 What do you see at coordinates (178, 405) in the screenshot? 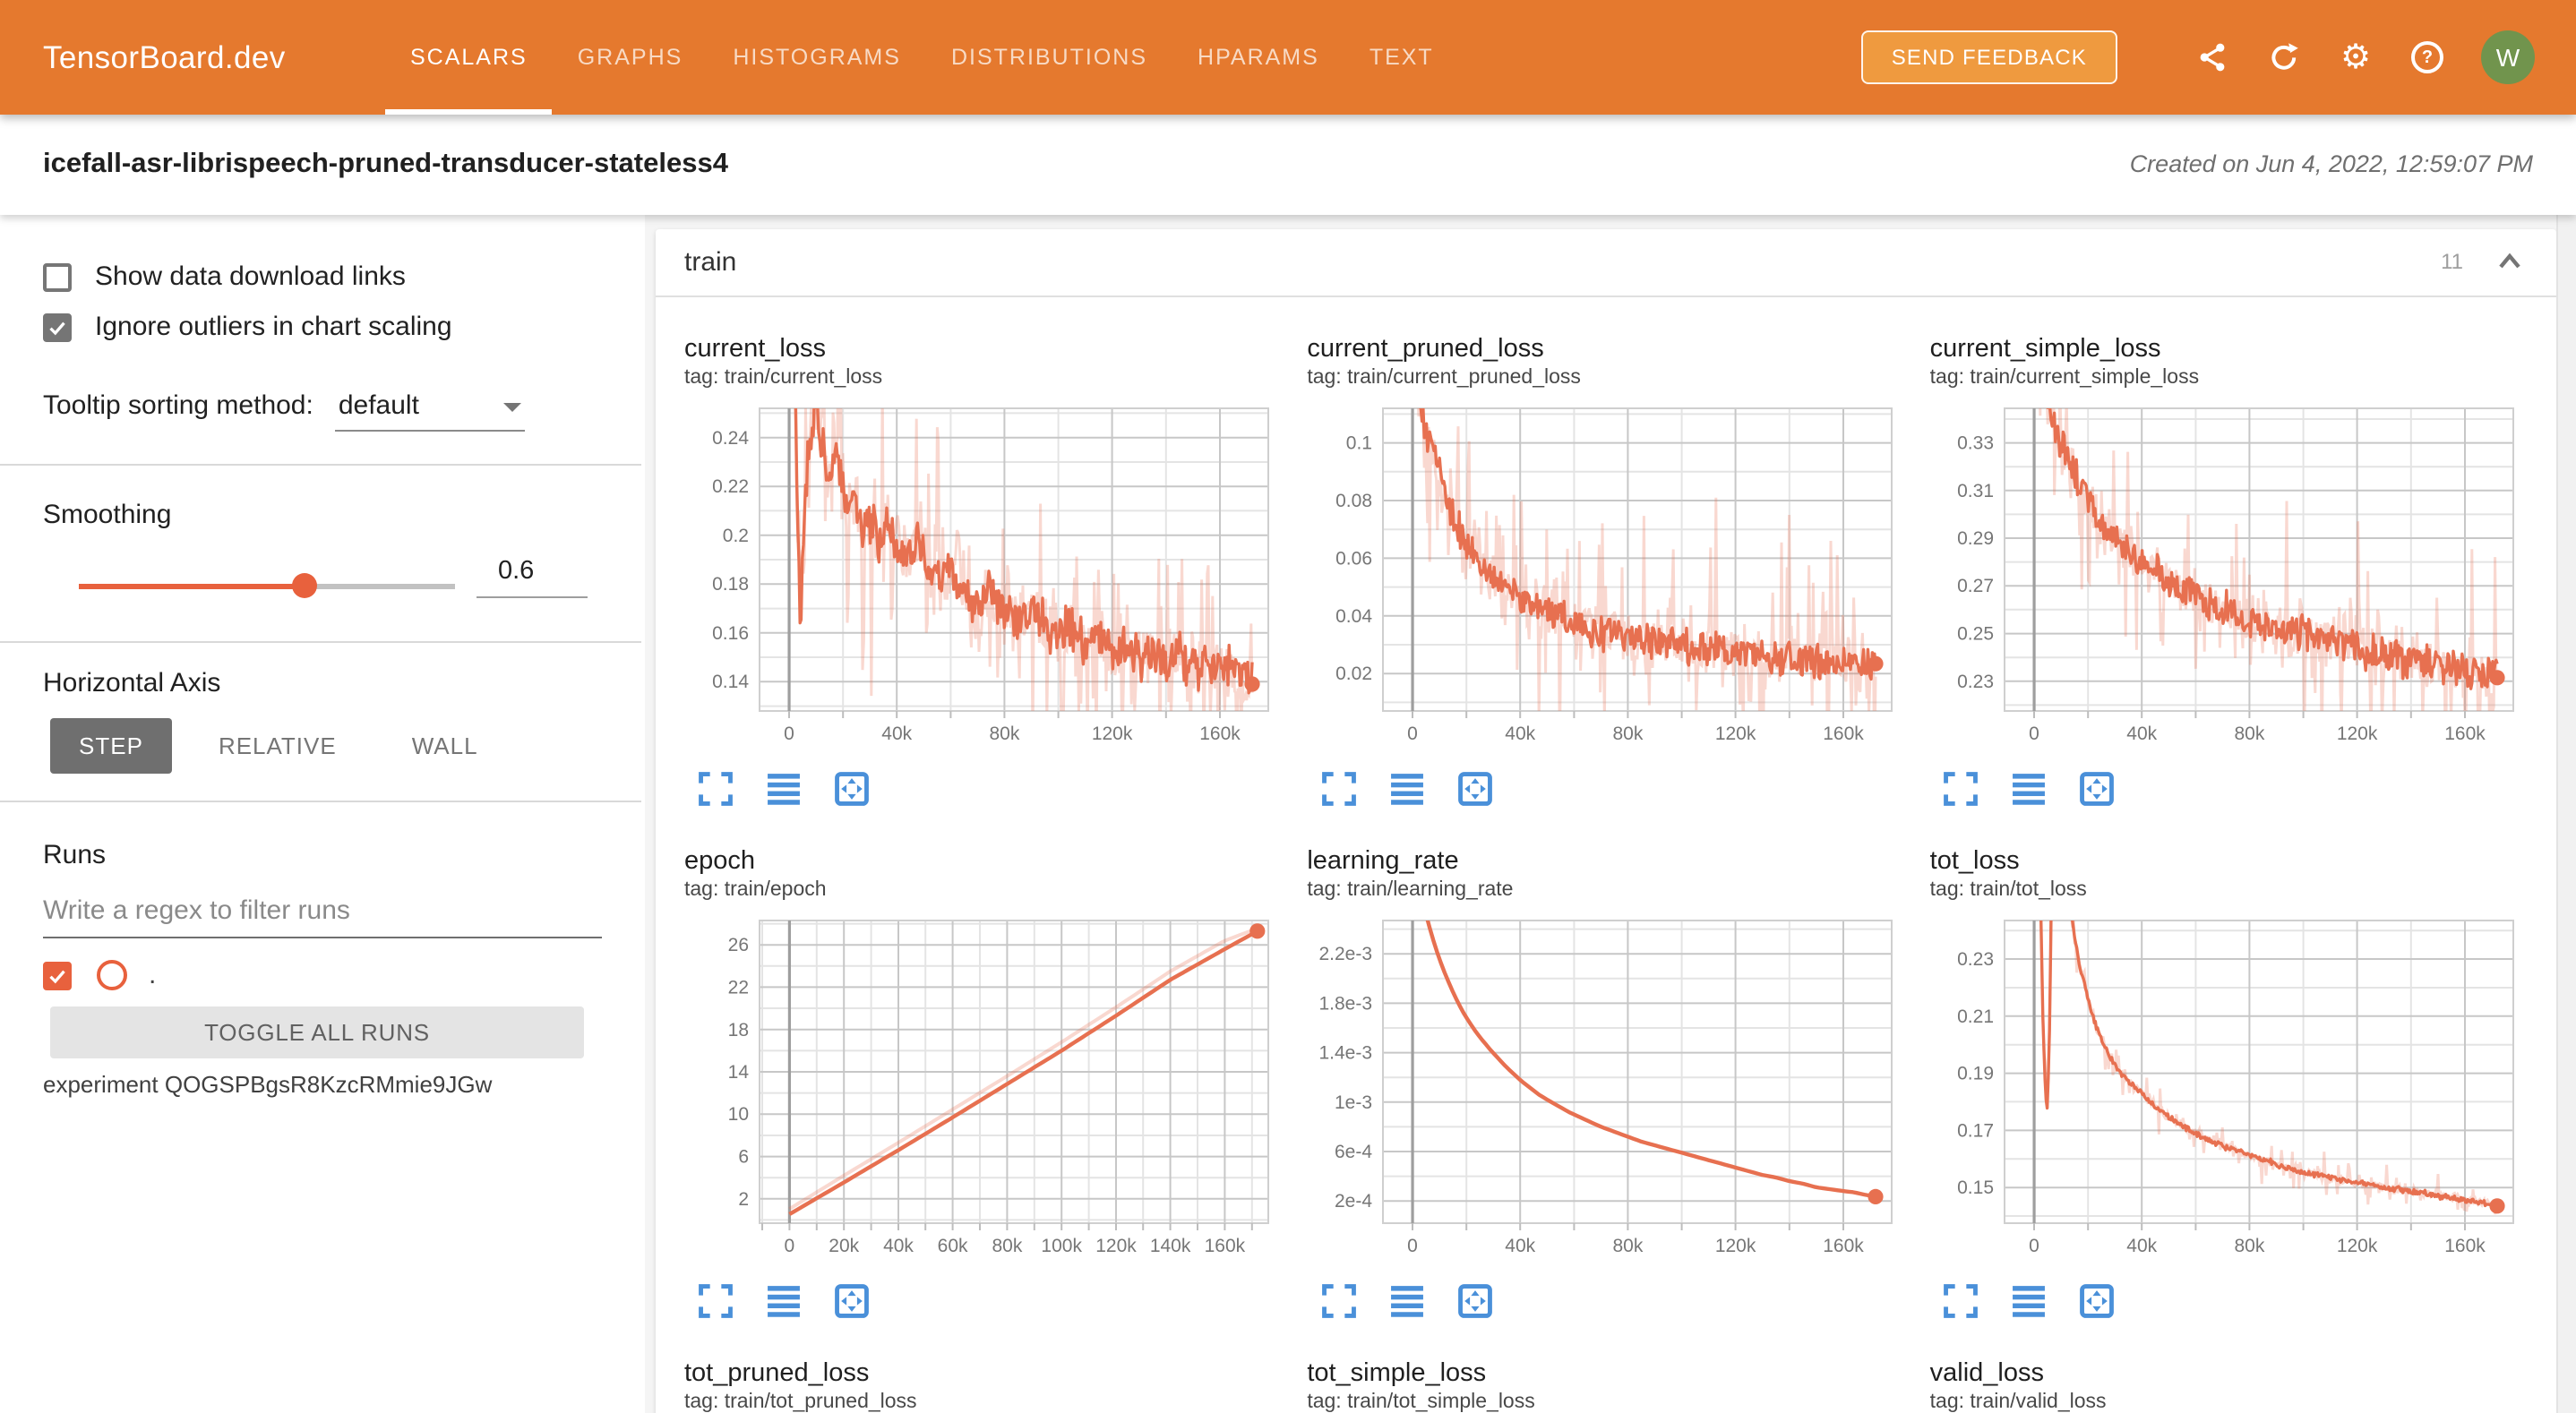
I see `tooltip-sorting-label: Tooltip sorting method:` at bounding box center [178, 405].